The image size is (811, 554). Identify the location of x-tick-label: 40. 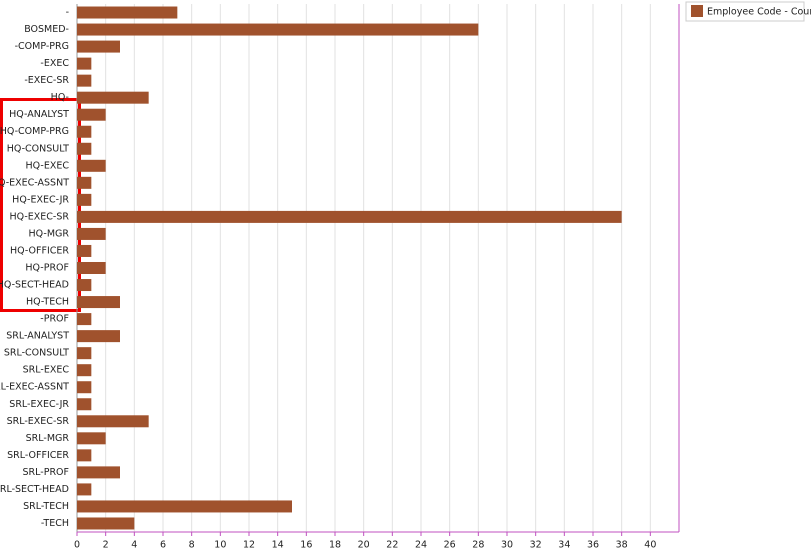
(650, 545).